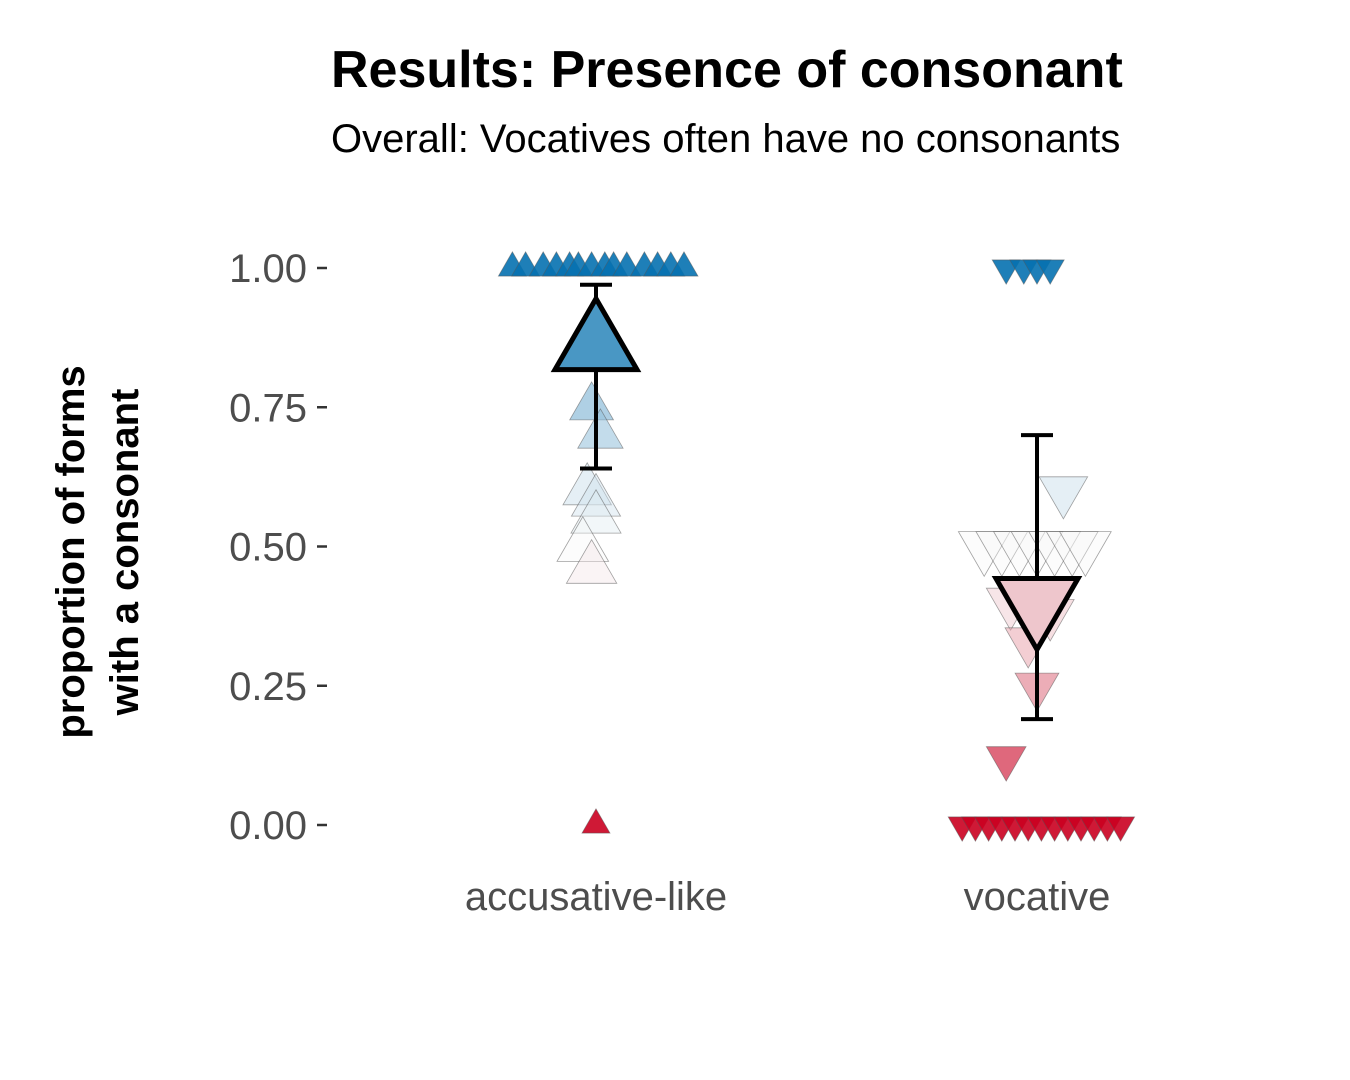 The image size is (1350, 1080). What do you see at coordinates (125, 553) in the screenshot?
I see `y-axis-label-line: with a consonant` at bounding box center [125, 553].